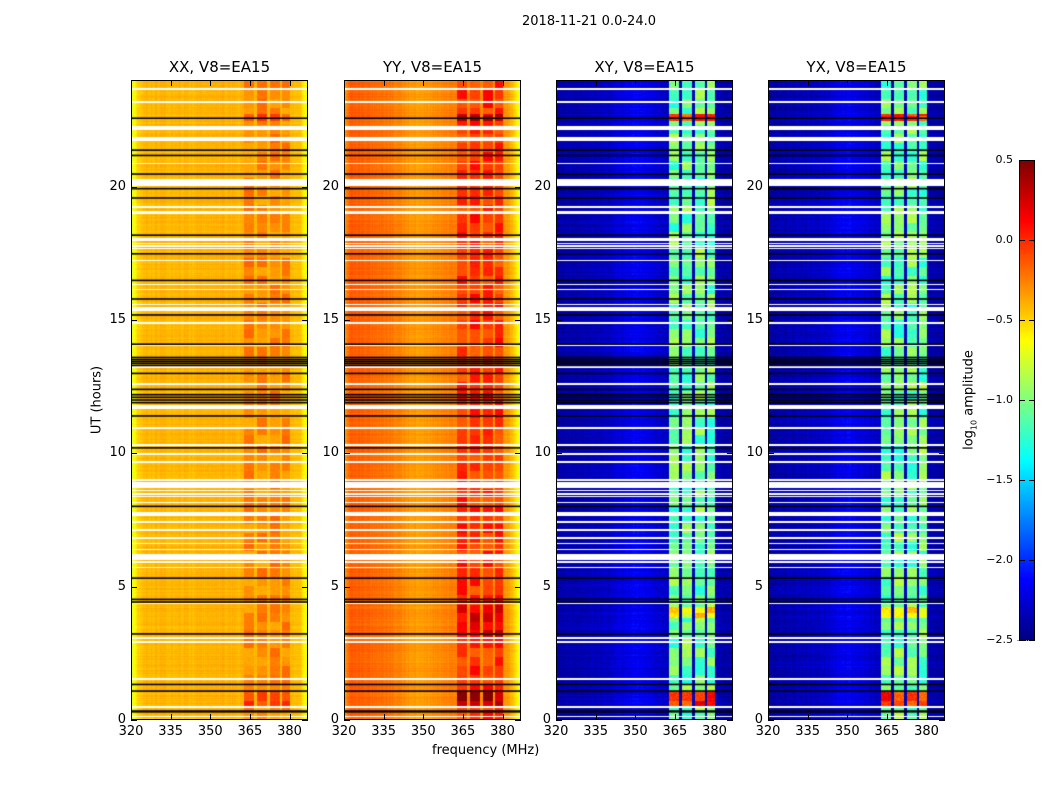 The height and width of the screenshot is (800, 1050). Describe the element at coordinates (1004, 159) in the screenshot. I see `colorbar-tick-label: 0.5` at that location.